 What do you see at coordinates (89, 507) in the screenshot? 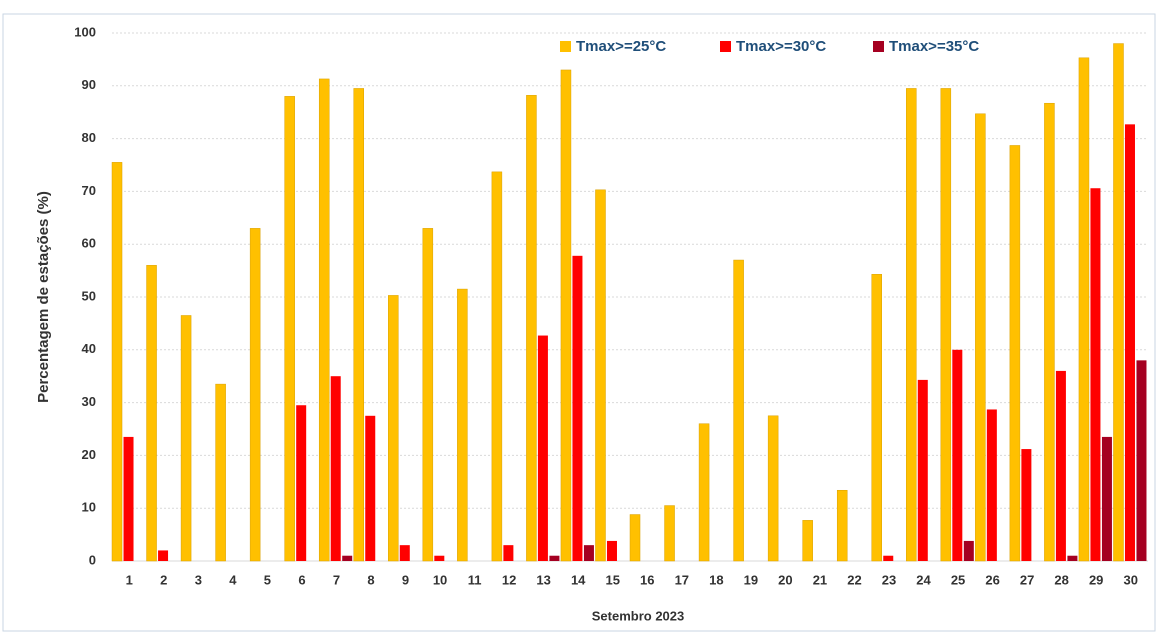
I see `y-tick-label: 10` at bounding box center [89, 507].